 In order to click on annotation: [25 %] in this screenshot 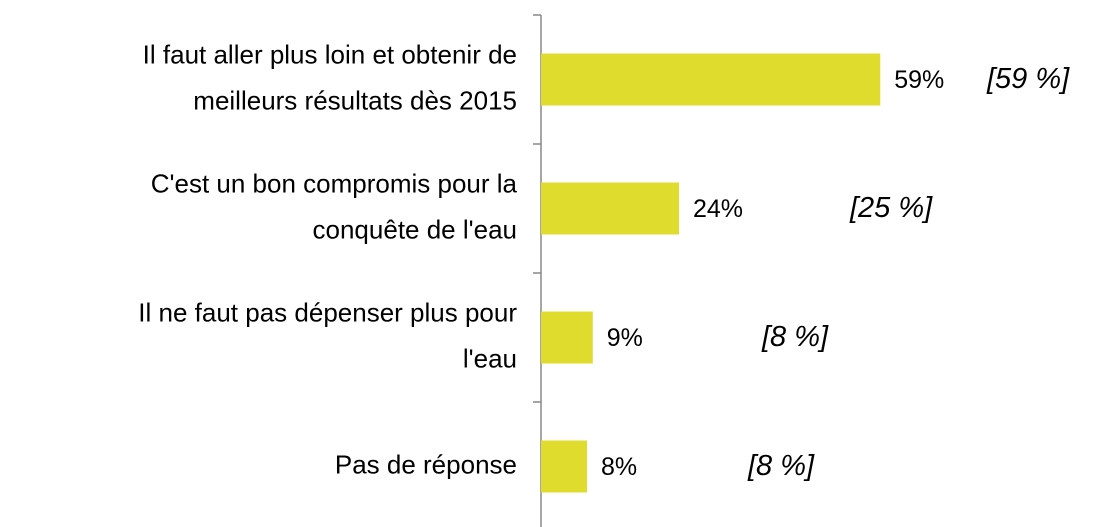, I will do `click(891, 208)`.